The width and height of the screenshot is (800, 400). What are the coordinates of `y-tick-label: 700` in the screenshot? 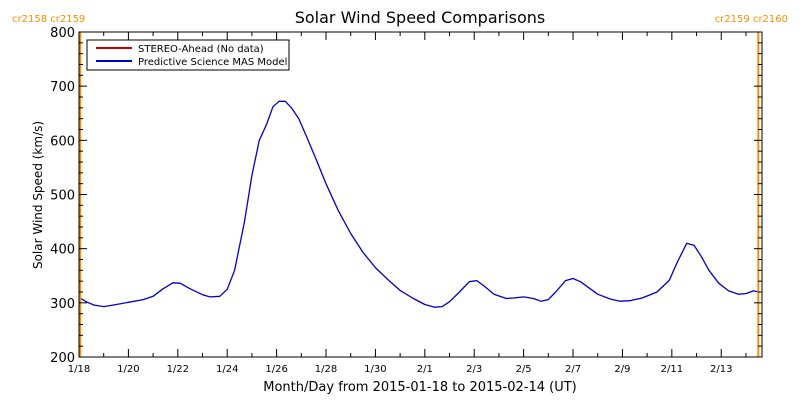 It's located at (62, 87).